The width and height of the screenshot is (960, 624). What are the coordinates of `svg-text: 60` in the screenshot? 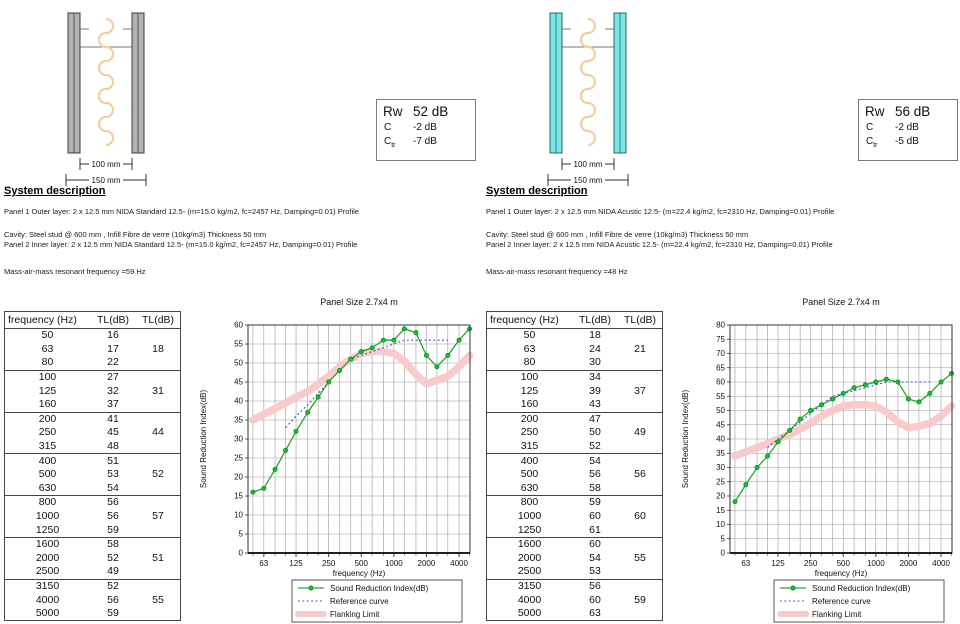 It's located at (238, 325).